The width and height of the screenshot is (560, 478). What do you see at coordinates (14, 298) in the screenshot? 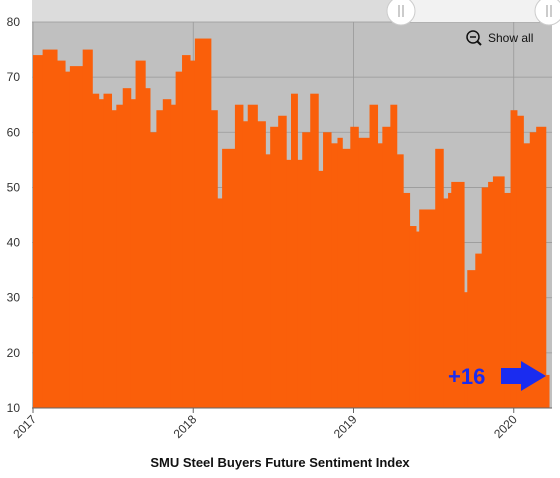
I see `y-tick-label: 30` at bounding box center [14, 298].